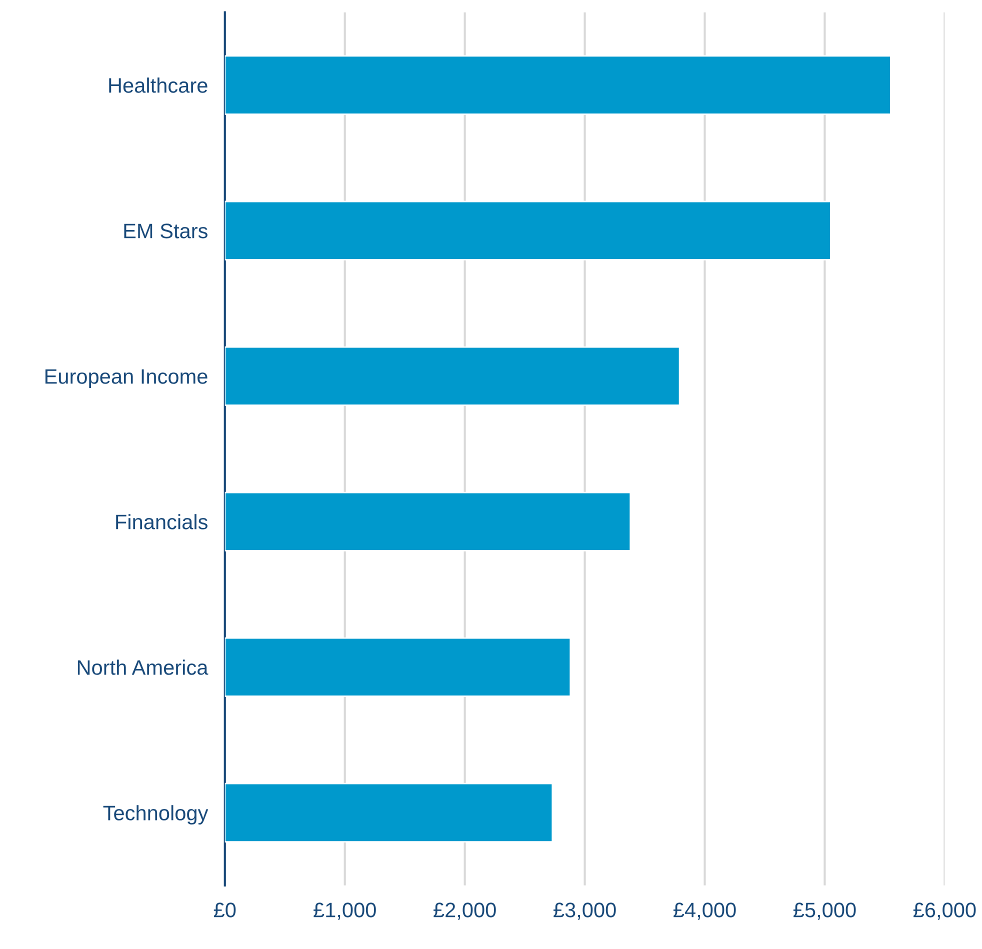 This screenshot has height=949, width=982. Describe the element at coordinates (465, 911) in the screenshot. I see `x-tick-label: £2,000` at that location.